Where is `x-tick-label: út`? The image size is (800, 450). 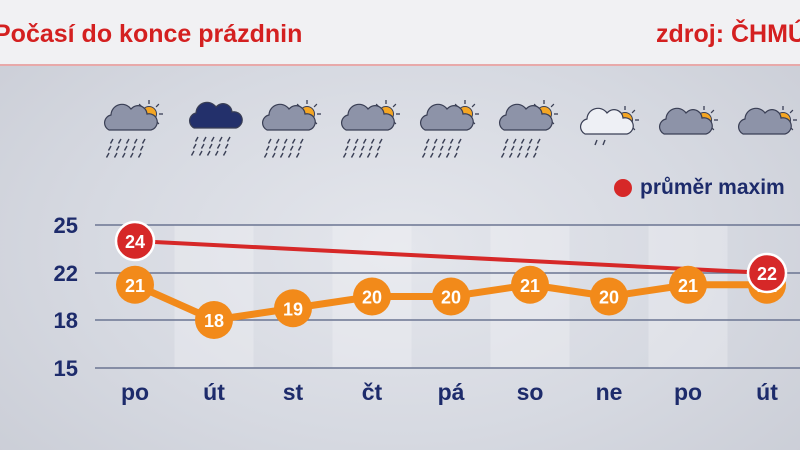
x-tick-label: út is located at coordinates (214, 392).